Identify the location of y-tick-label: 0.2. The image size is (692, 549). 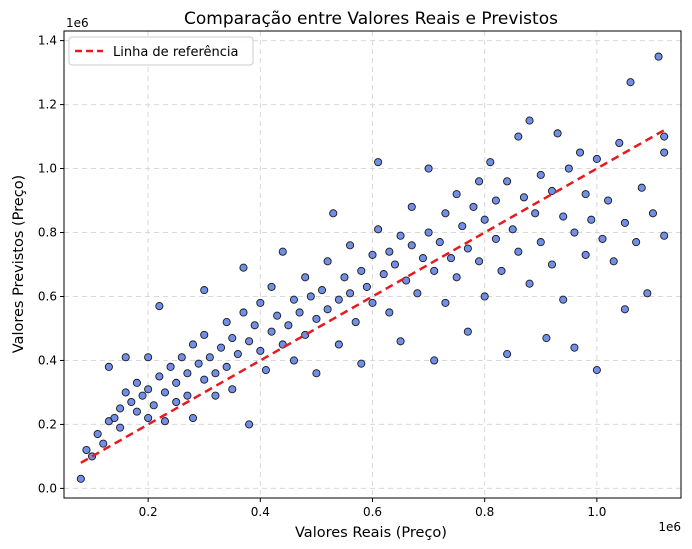
(47, 424).